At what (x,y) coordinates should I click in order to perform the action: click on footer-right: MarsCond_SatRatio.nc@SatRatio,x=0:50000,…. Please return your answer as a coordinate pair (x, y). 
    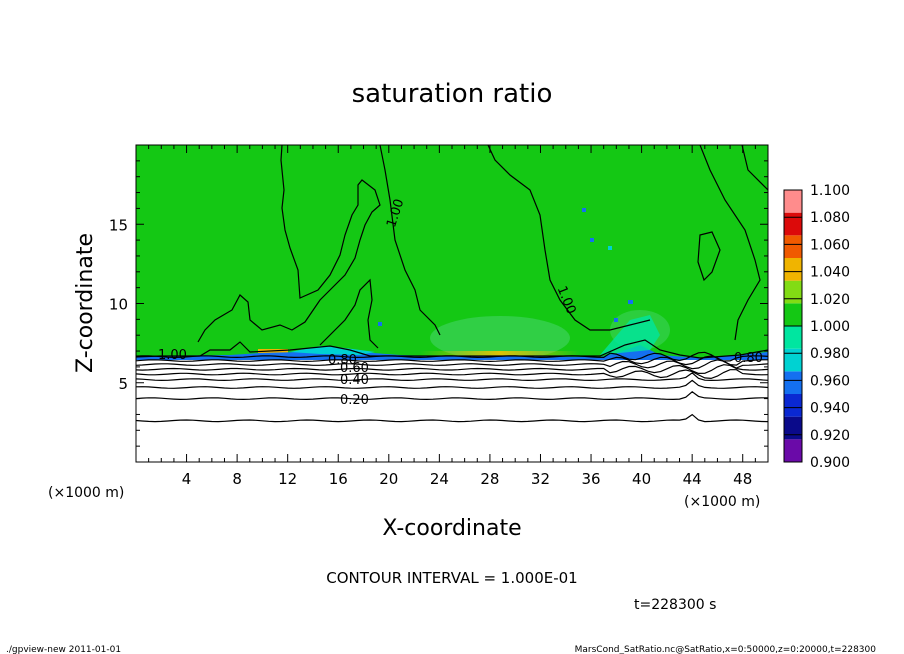
    Looking at the image, I should click on (726, 649).